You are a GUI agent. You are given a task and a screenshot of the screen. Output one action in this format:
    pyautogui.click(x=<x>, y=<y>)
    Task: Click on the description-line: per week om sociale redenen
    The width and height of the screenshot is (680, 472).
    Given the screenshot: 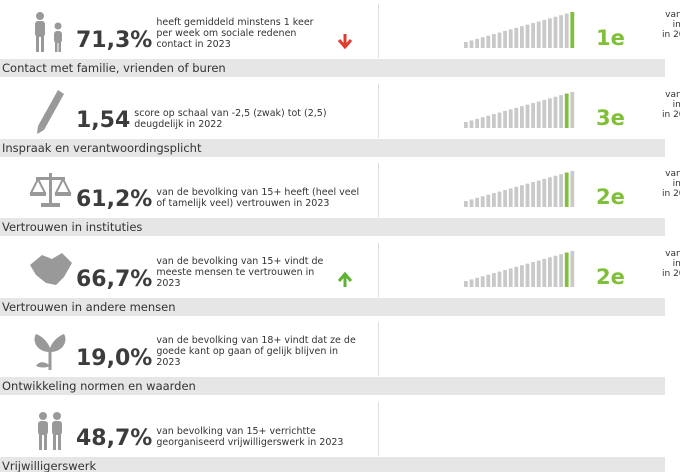 What is the action you would take?
    pyautogui.click(x=226, y=33)
    